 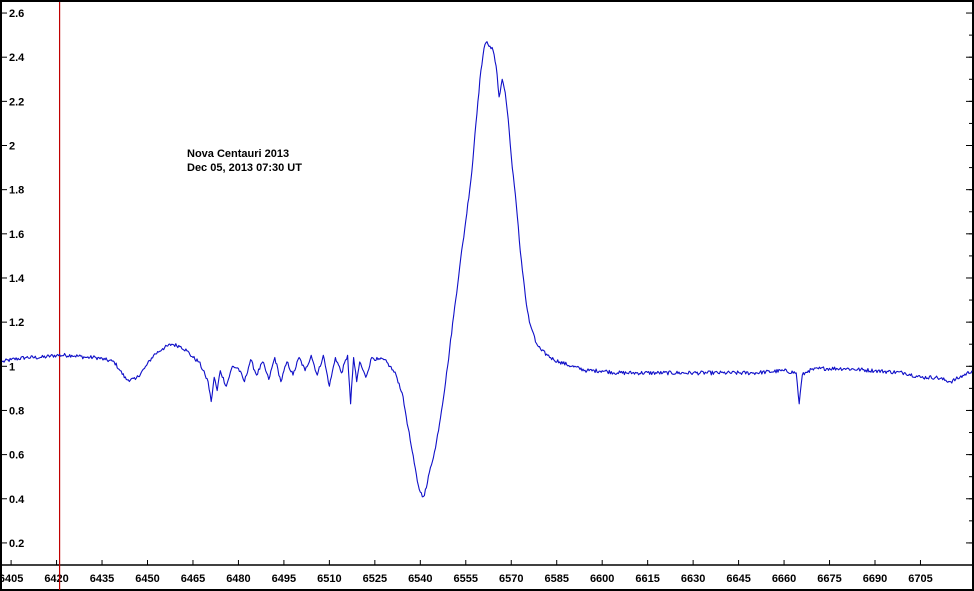 What do you see at coordinates (784, 579) in the screenshot?
I see `x-tick-label: 6660` at bounding box center [784, 579].